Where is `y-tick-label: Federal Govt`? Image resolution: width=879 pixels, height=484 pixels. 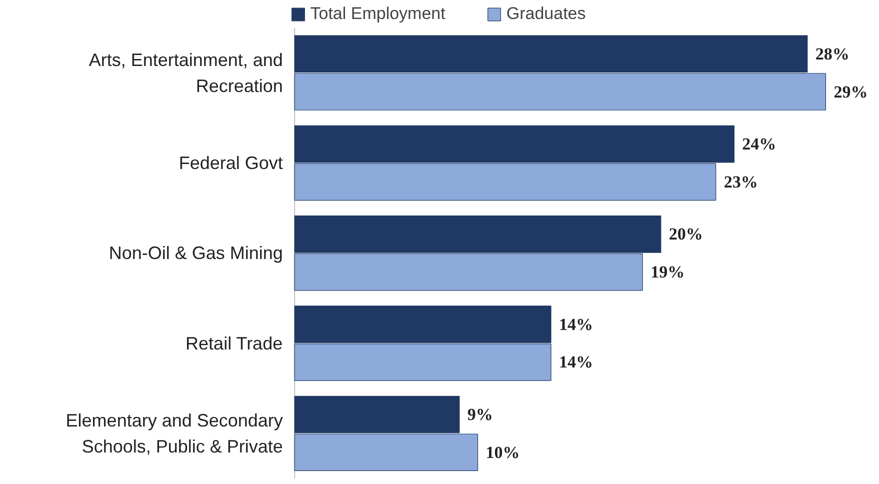
y-tick-label: Federal Govt is located at coordinates (230, 162).